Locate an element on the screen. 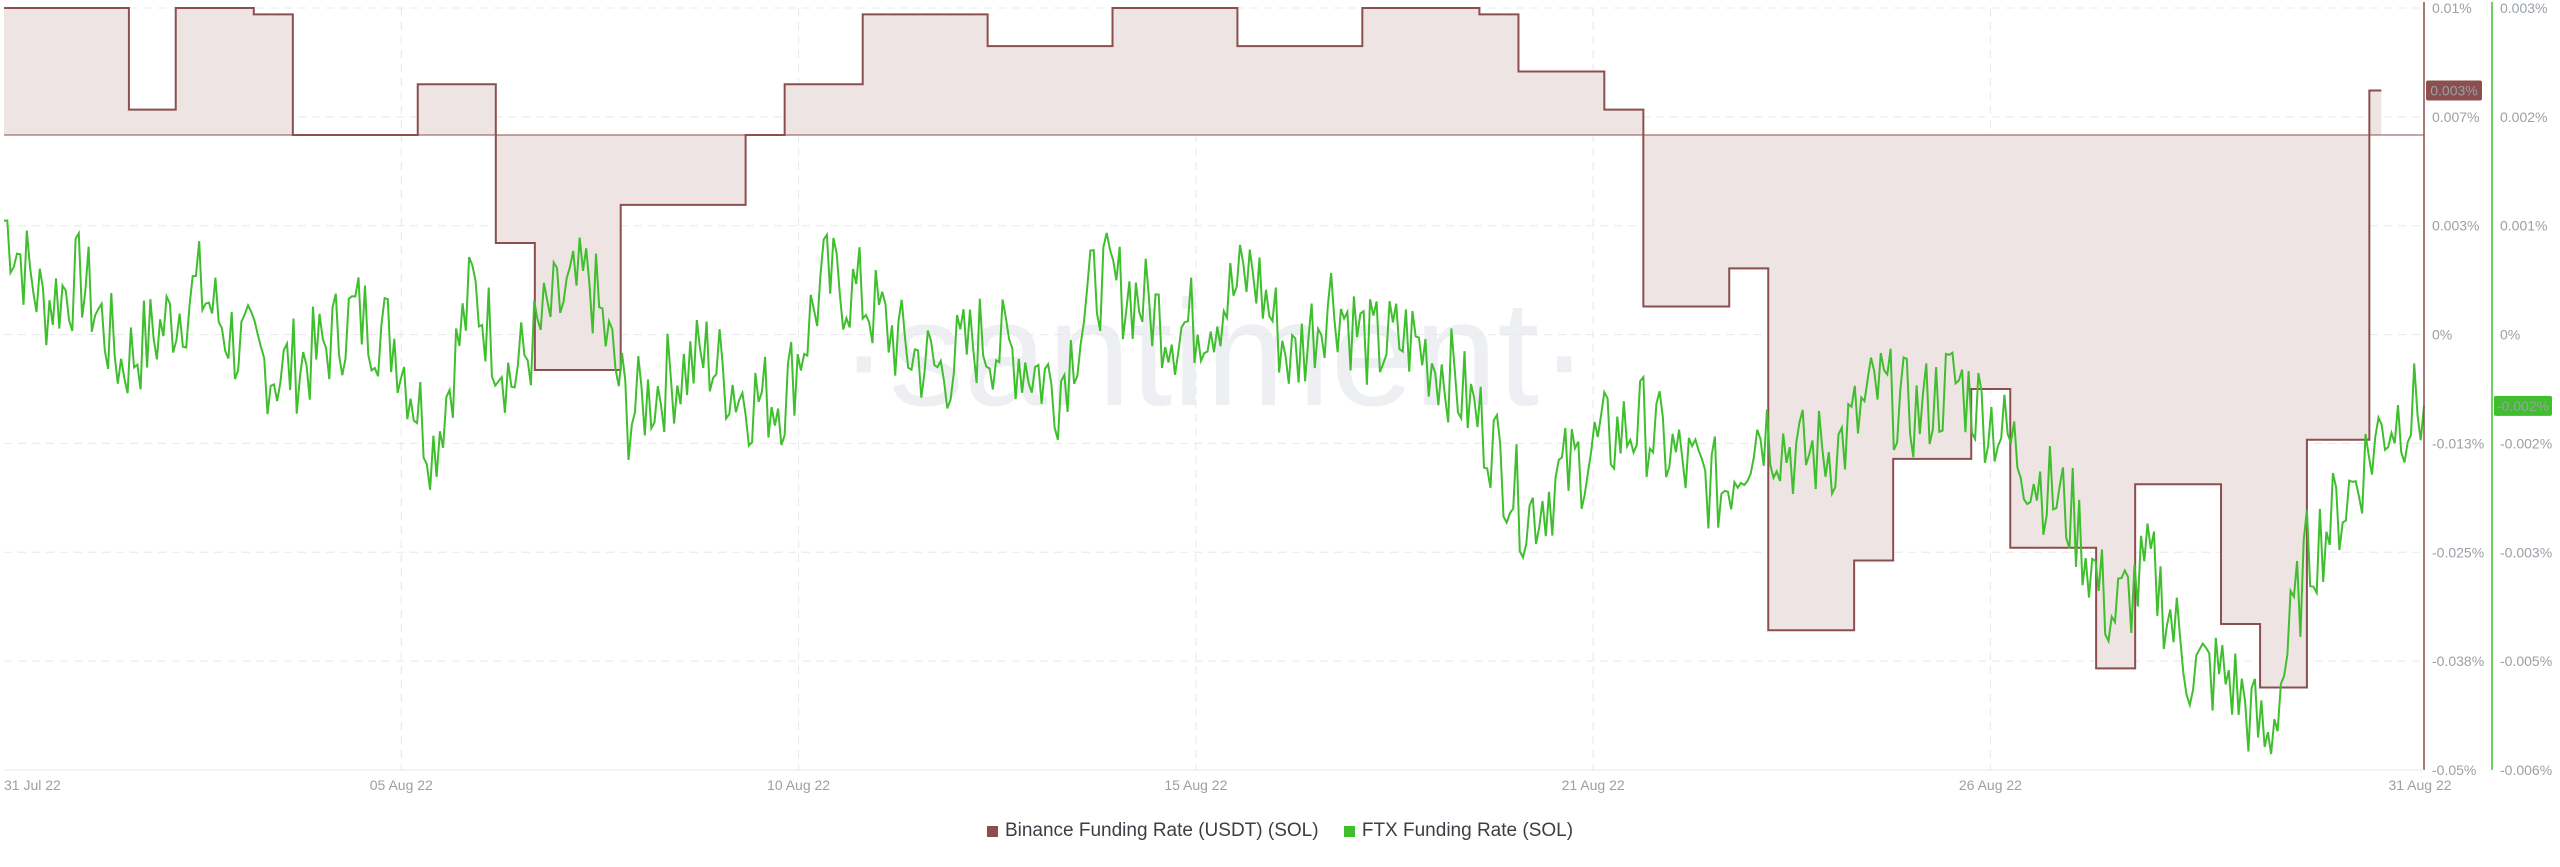 Image resolution: width=2560 pixels, height=867 pixels. legend-swatch-ftx is located at coordinates (1349, 831).